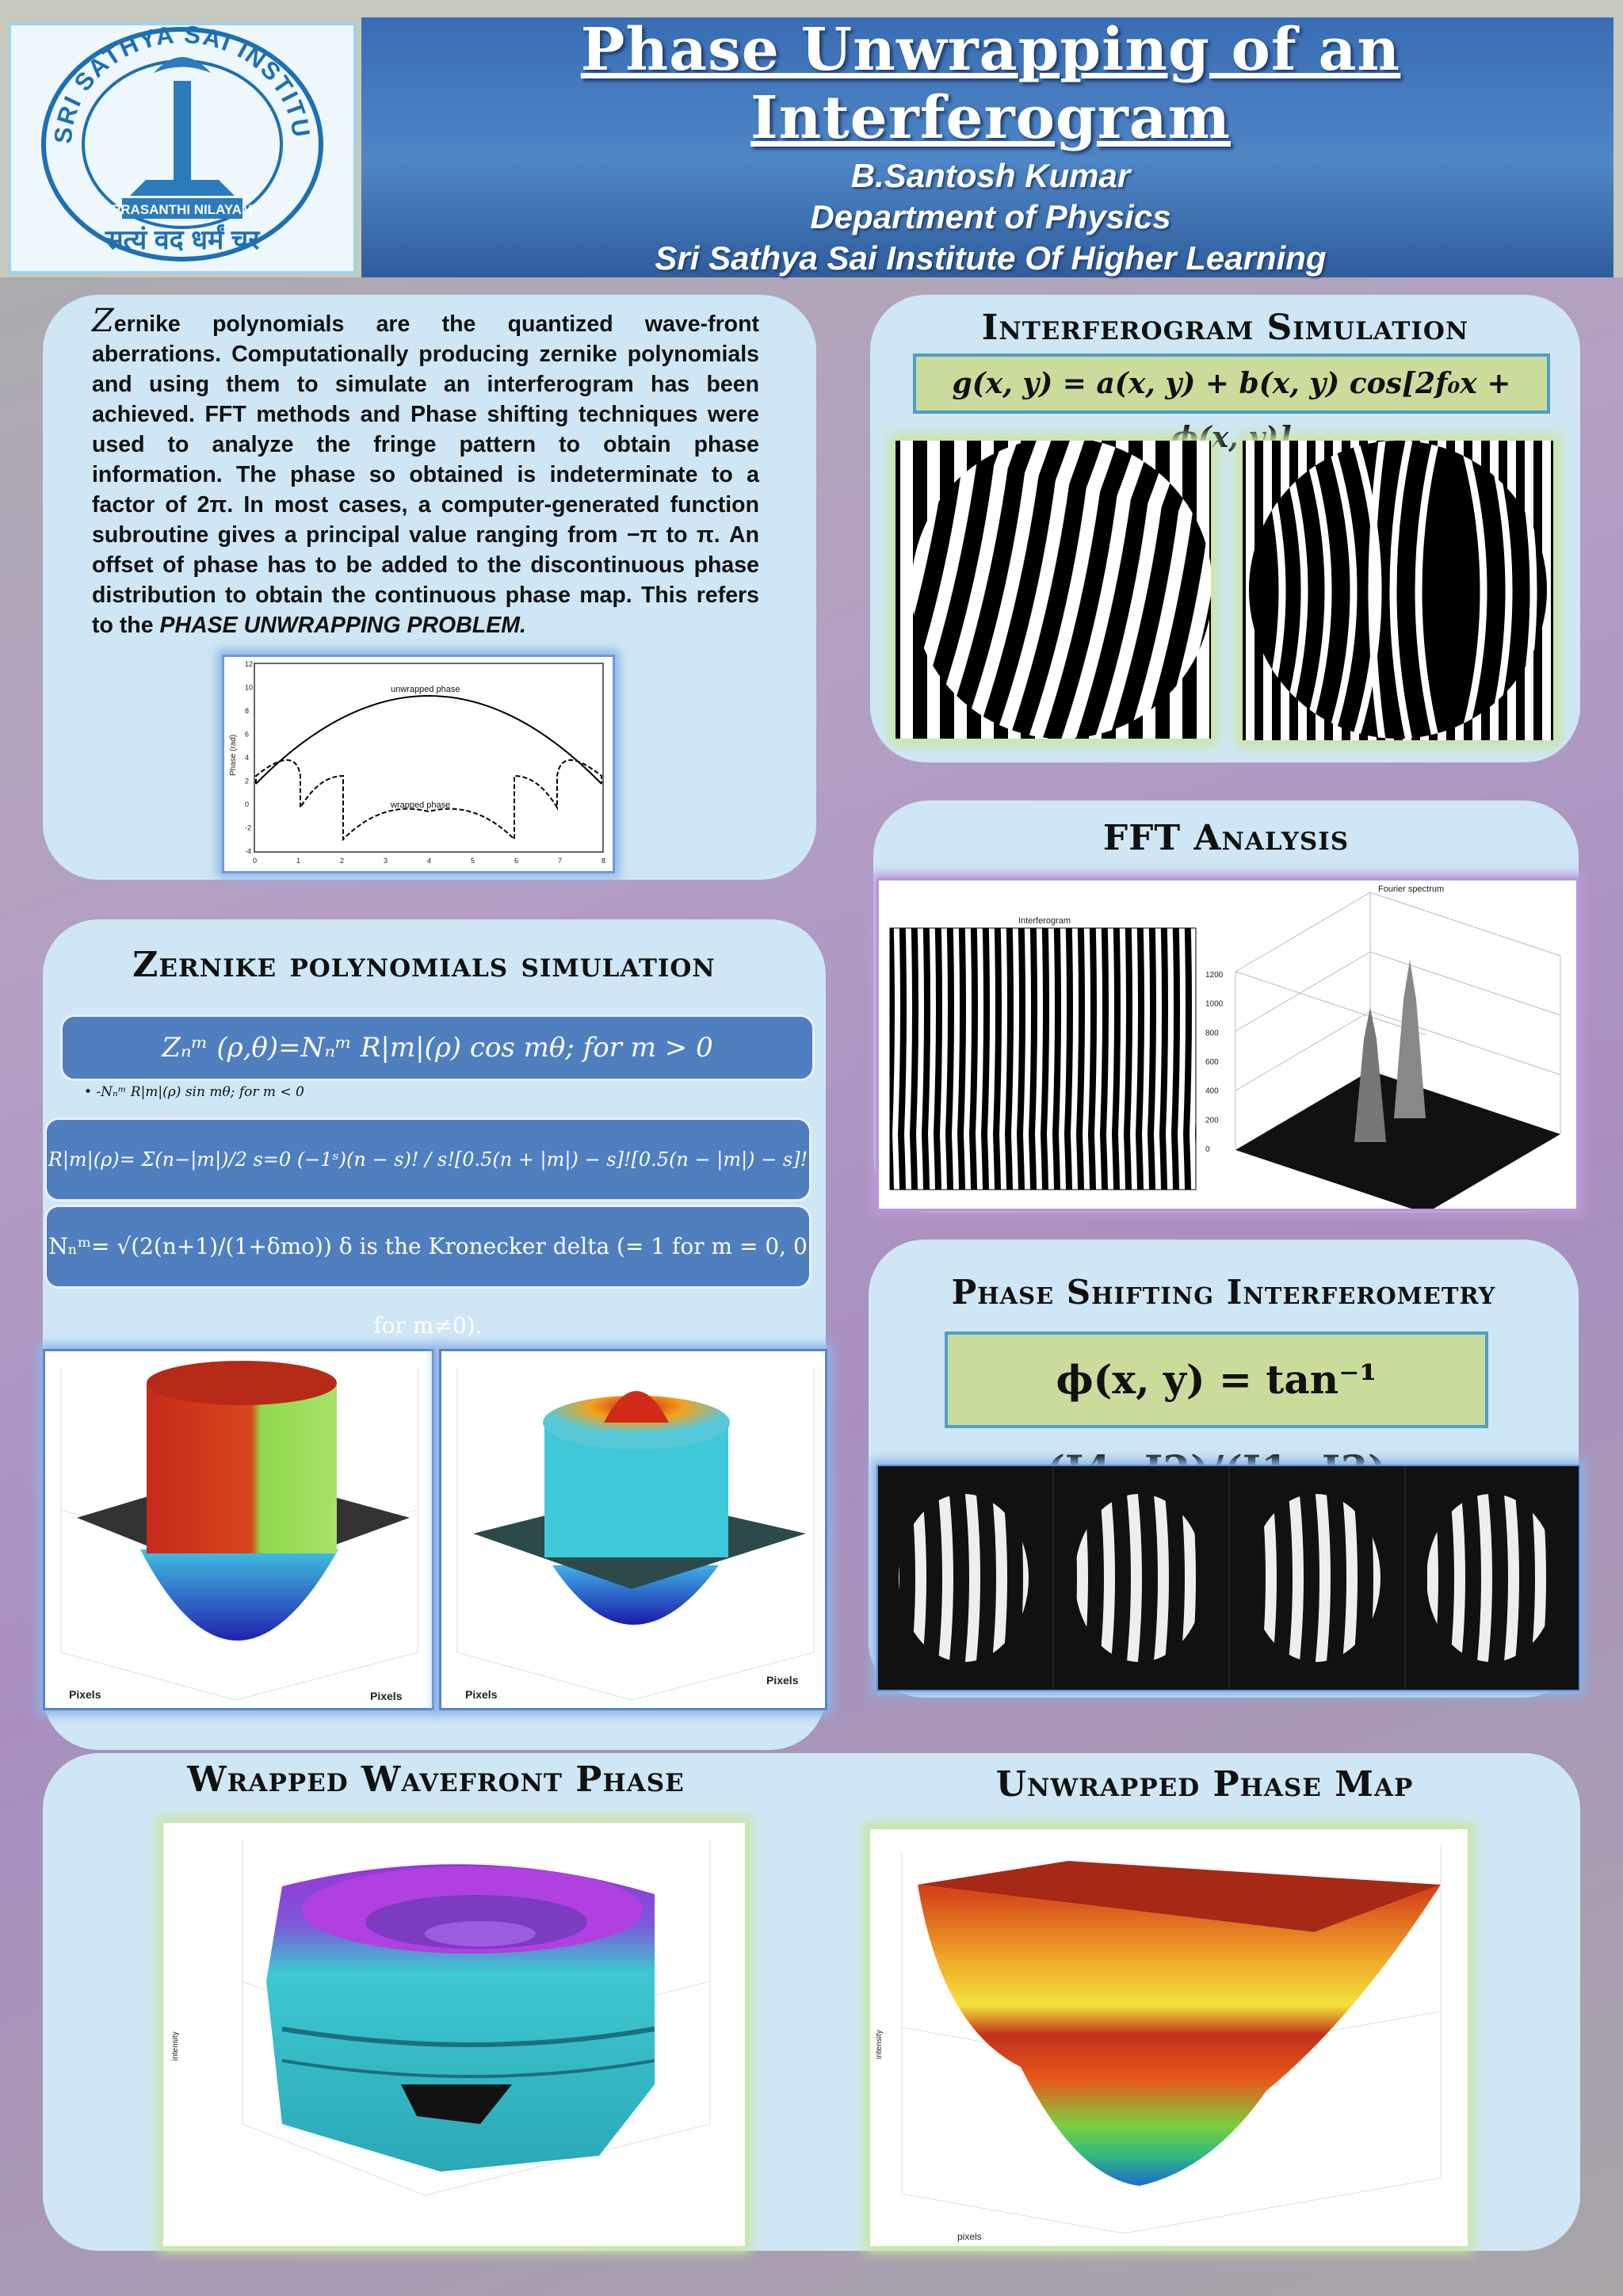  What do you see at coordinates (342, 625) in the screenshot?
I see `abstract-emphasis: PHASE UNWRAPPING PROBLEM.` at bounding box center [342, 625].